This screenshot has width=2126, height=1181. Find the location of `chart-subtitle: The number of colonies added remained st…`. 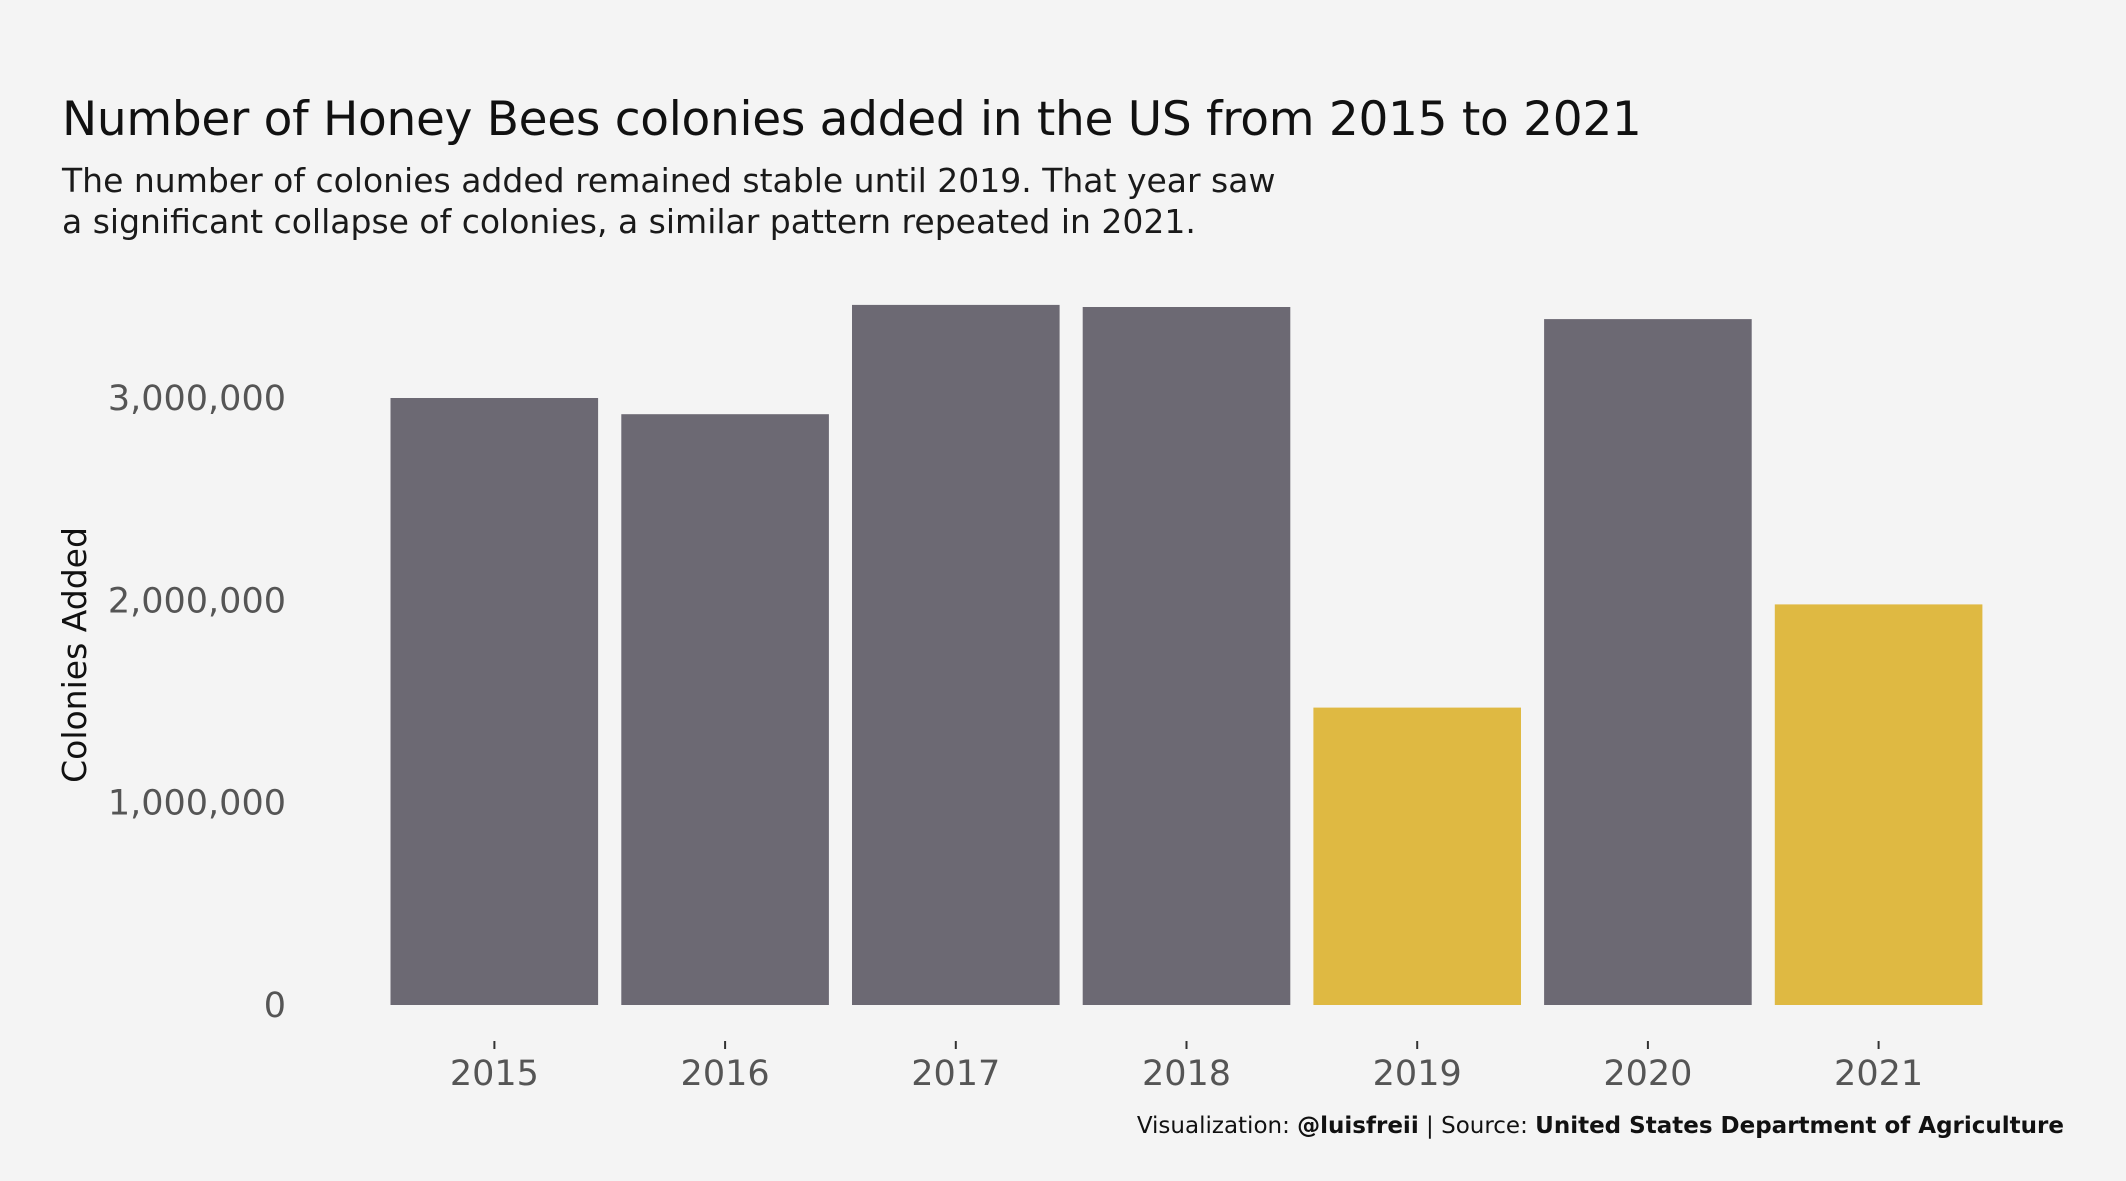

chart-subtitle: The number of colonies added remained st… is located at coordinates (668, 201).